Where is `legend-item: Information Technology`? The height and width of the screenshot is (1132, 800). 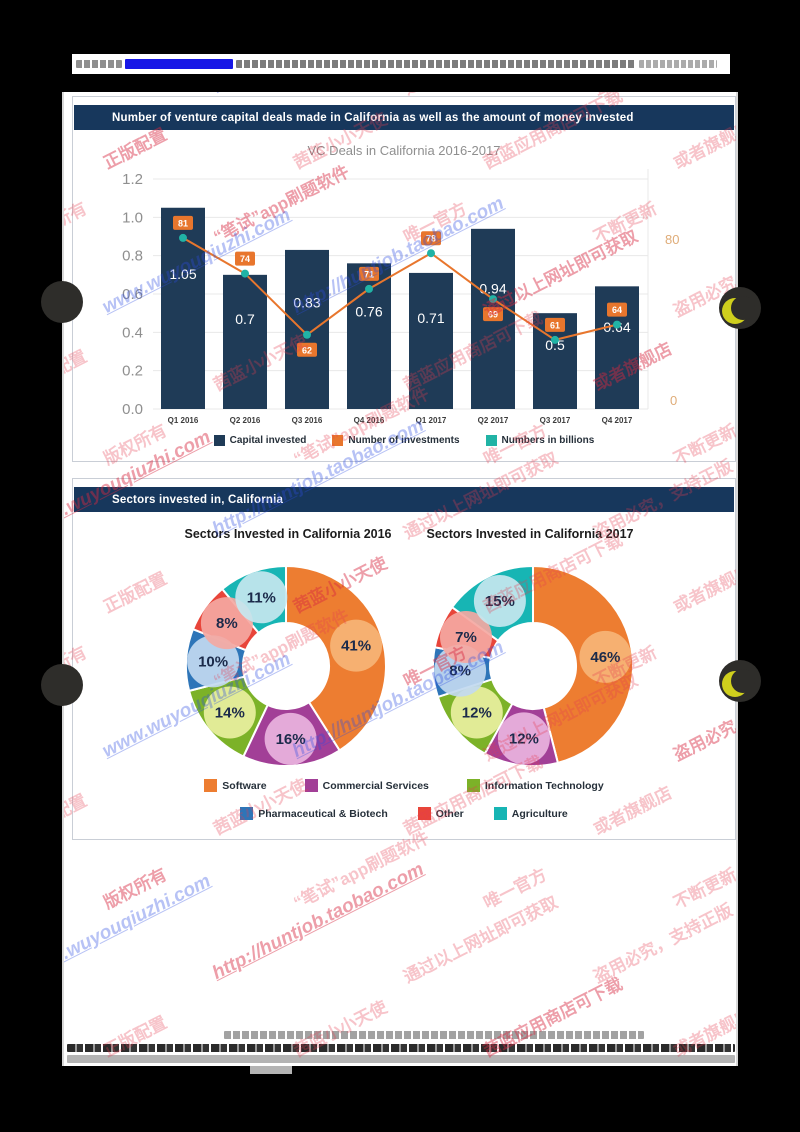 legend-item: Information Technology is located at coordinates (535, 785).